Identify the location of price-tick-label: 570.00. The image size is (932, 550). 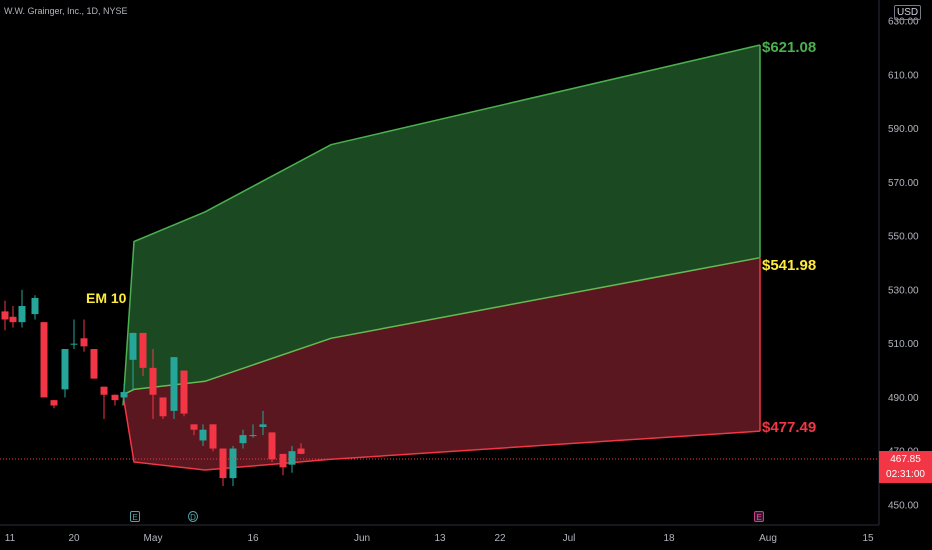
(903, 183).